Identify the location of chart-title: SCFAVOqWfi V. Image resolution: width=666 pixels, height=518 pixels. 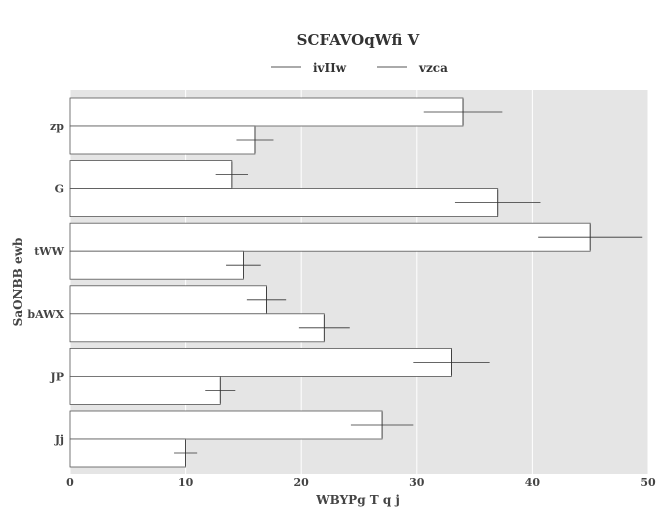
(358, 40).